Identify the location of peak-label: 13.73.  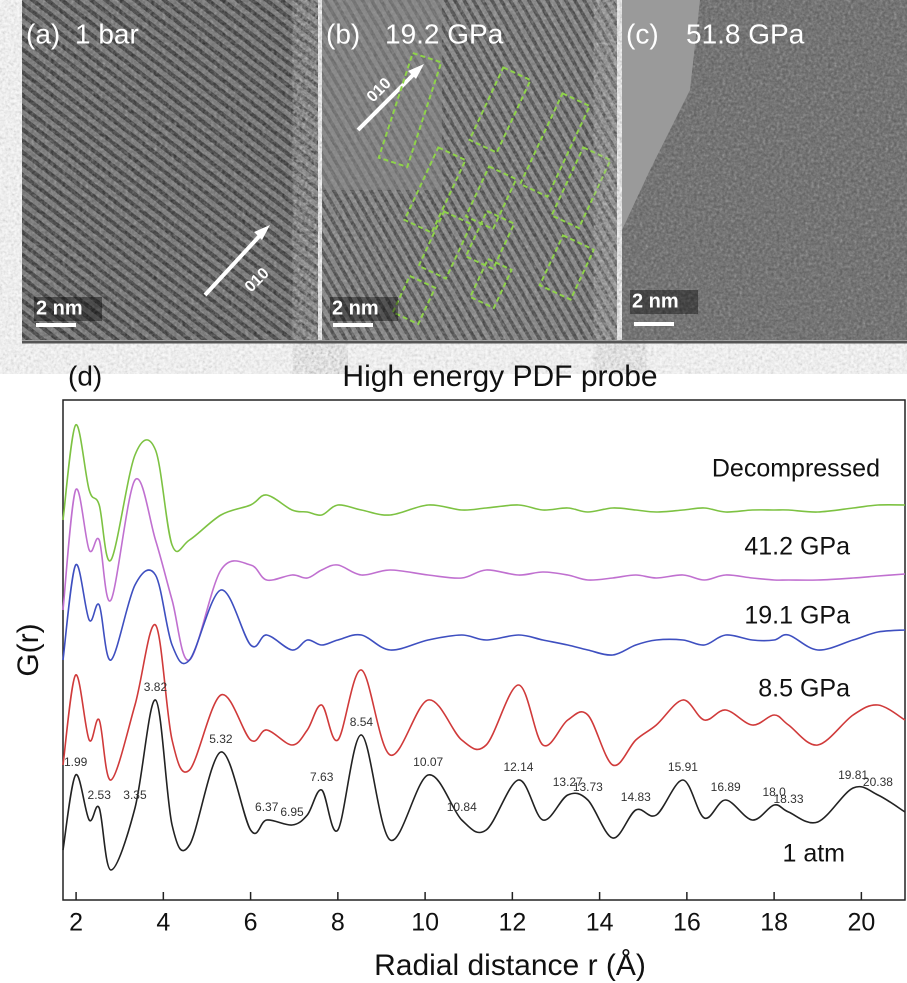
(588, 787).